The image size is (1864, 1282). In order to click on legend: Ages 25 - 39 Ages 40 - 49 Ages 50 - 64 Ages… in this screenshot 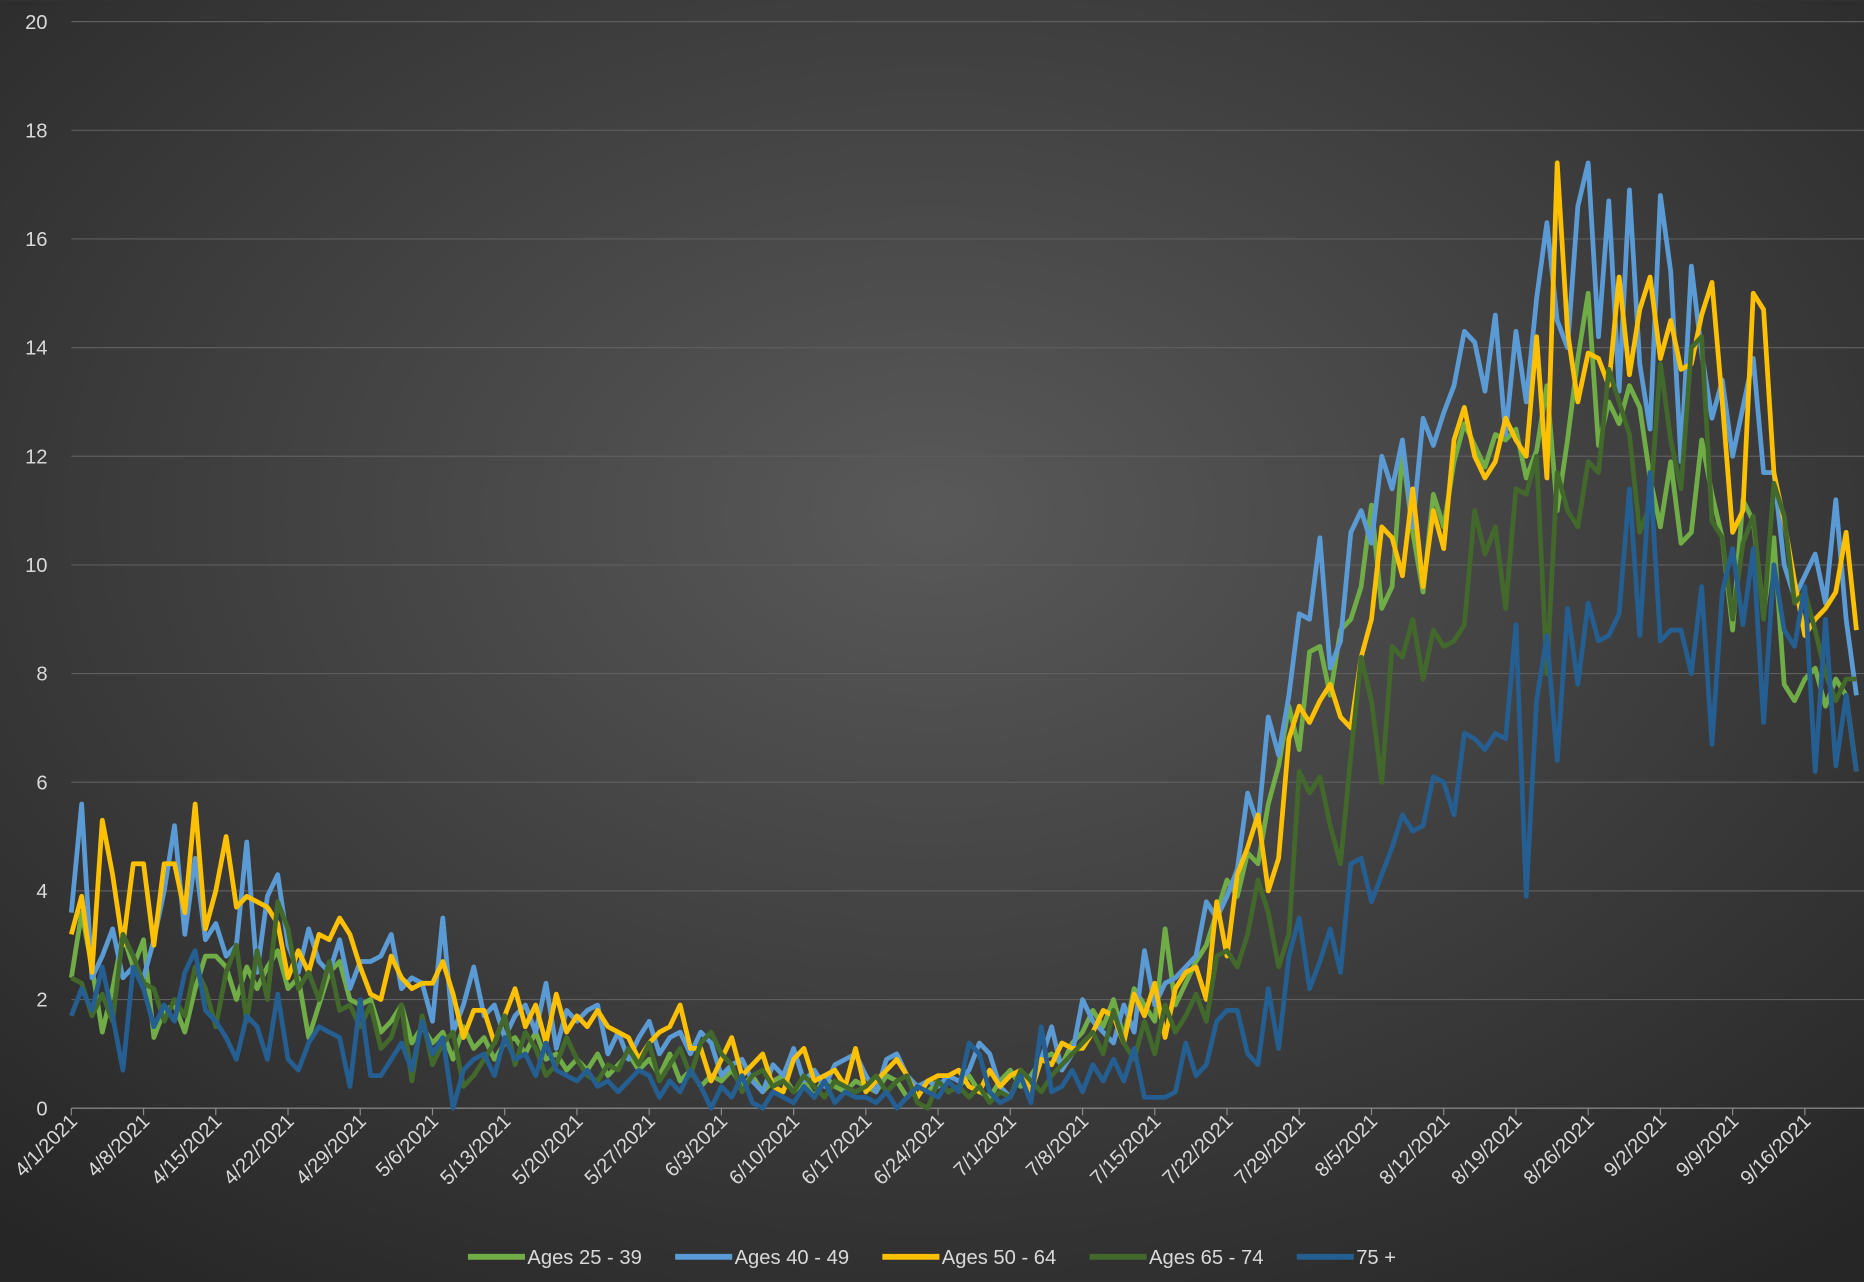, I will do `click(931, 1258)`.